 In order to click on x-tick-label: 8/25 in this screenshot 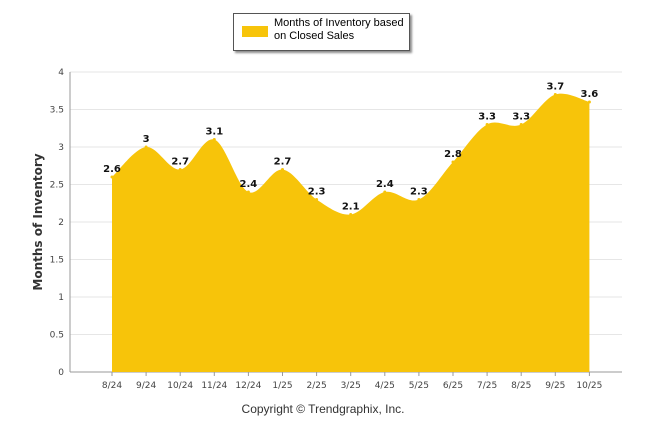, I will do `click(521, 386)`.